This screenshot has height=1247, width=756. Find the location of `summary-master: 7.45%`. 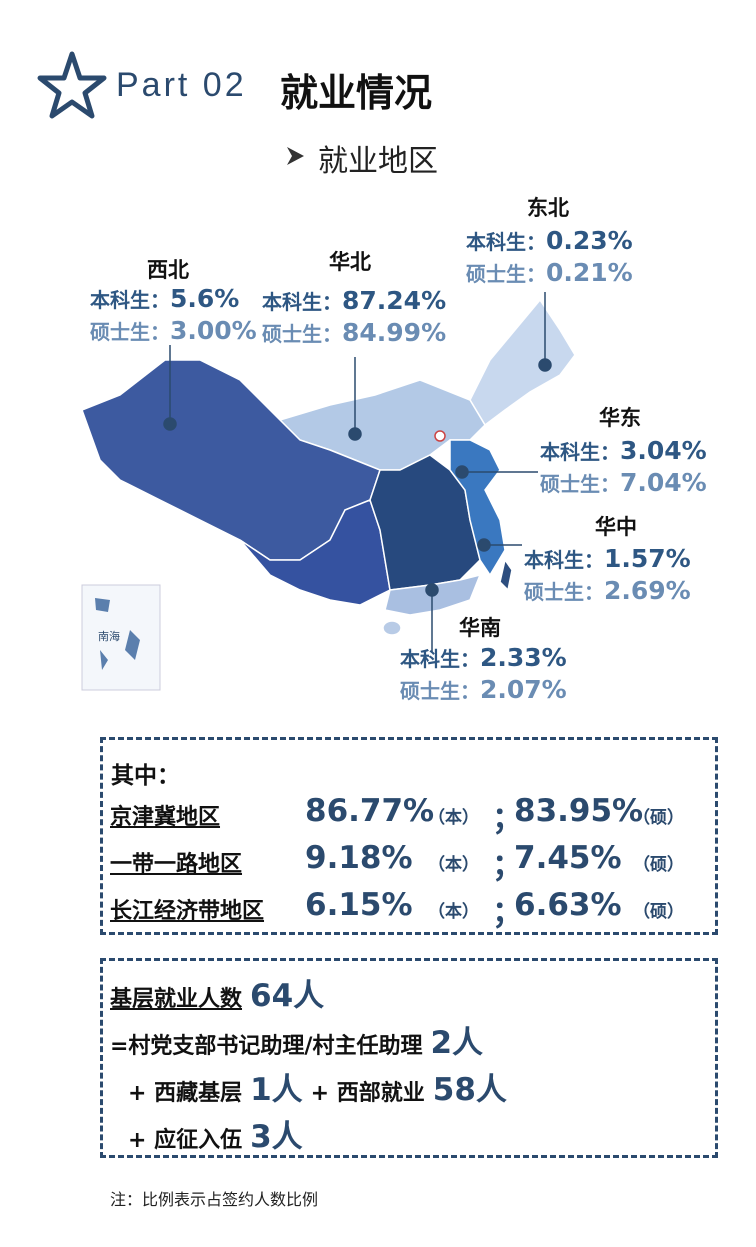

summary-master: 7.45% is located at coordinates (568, 858).